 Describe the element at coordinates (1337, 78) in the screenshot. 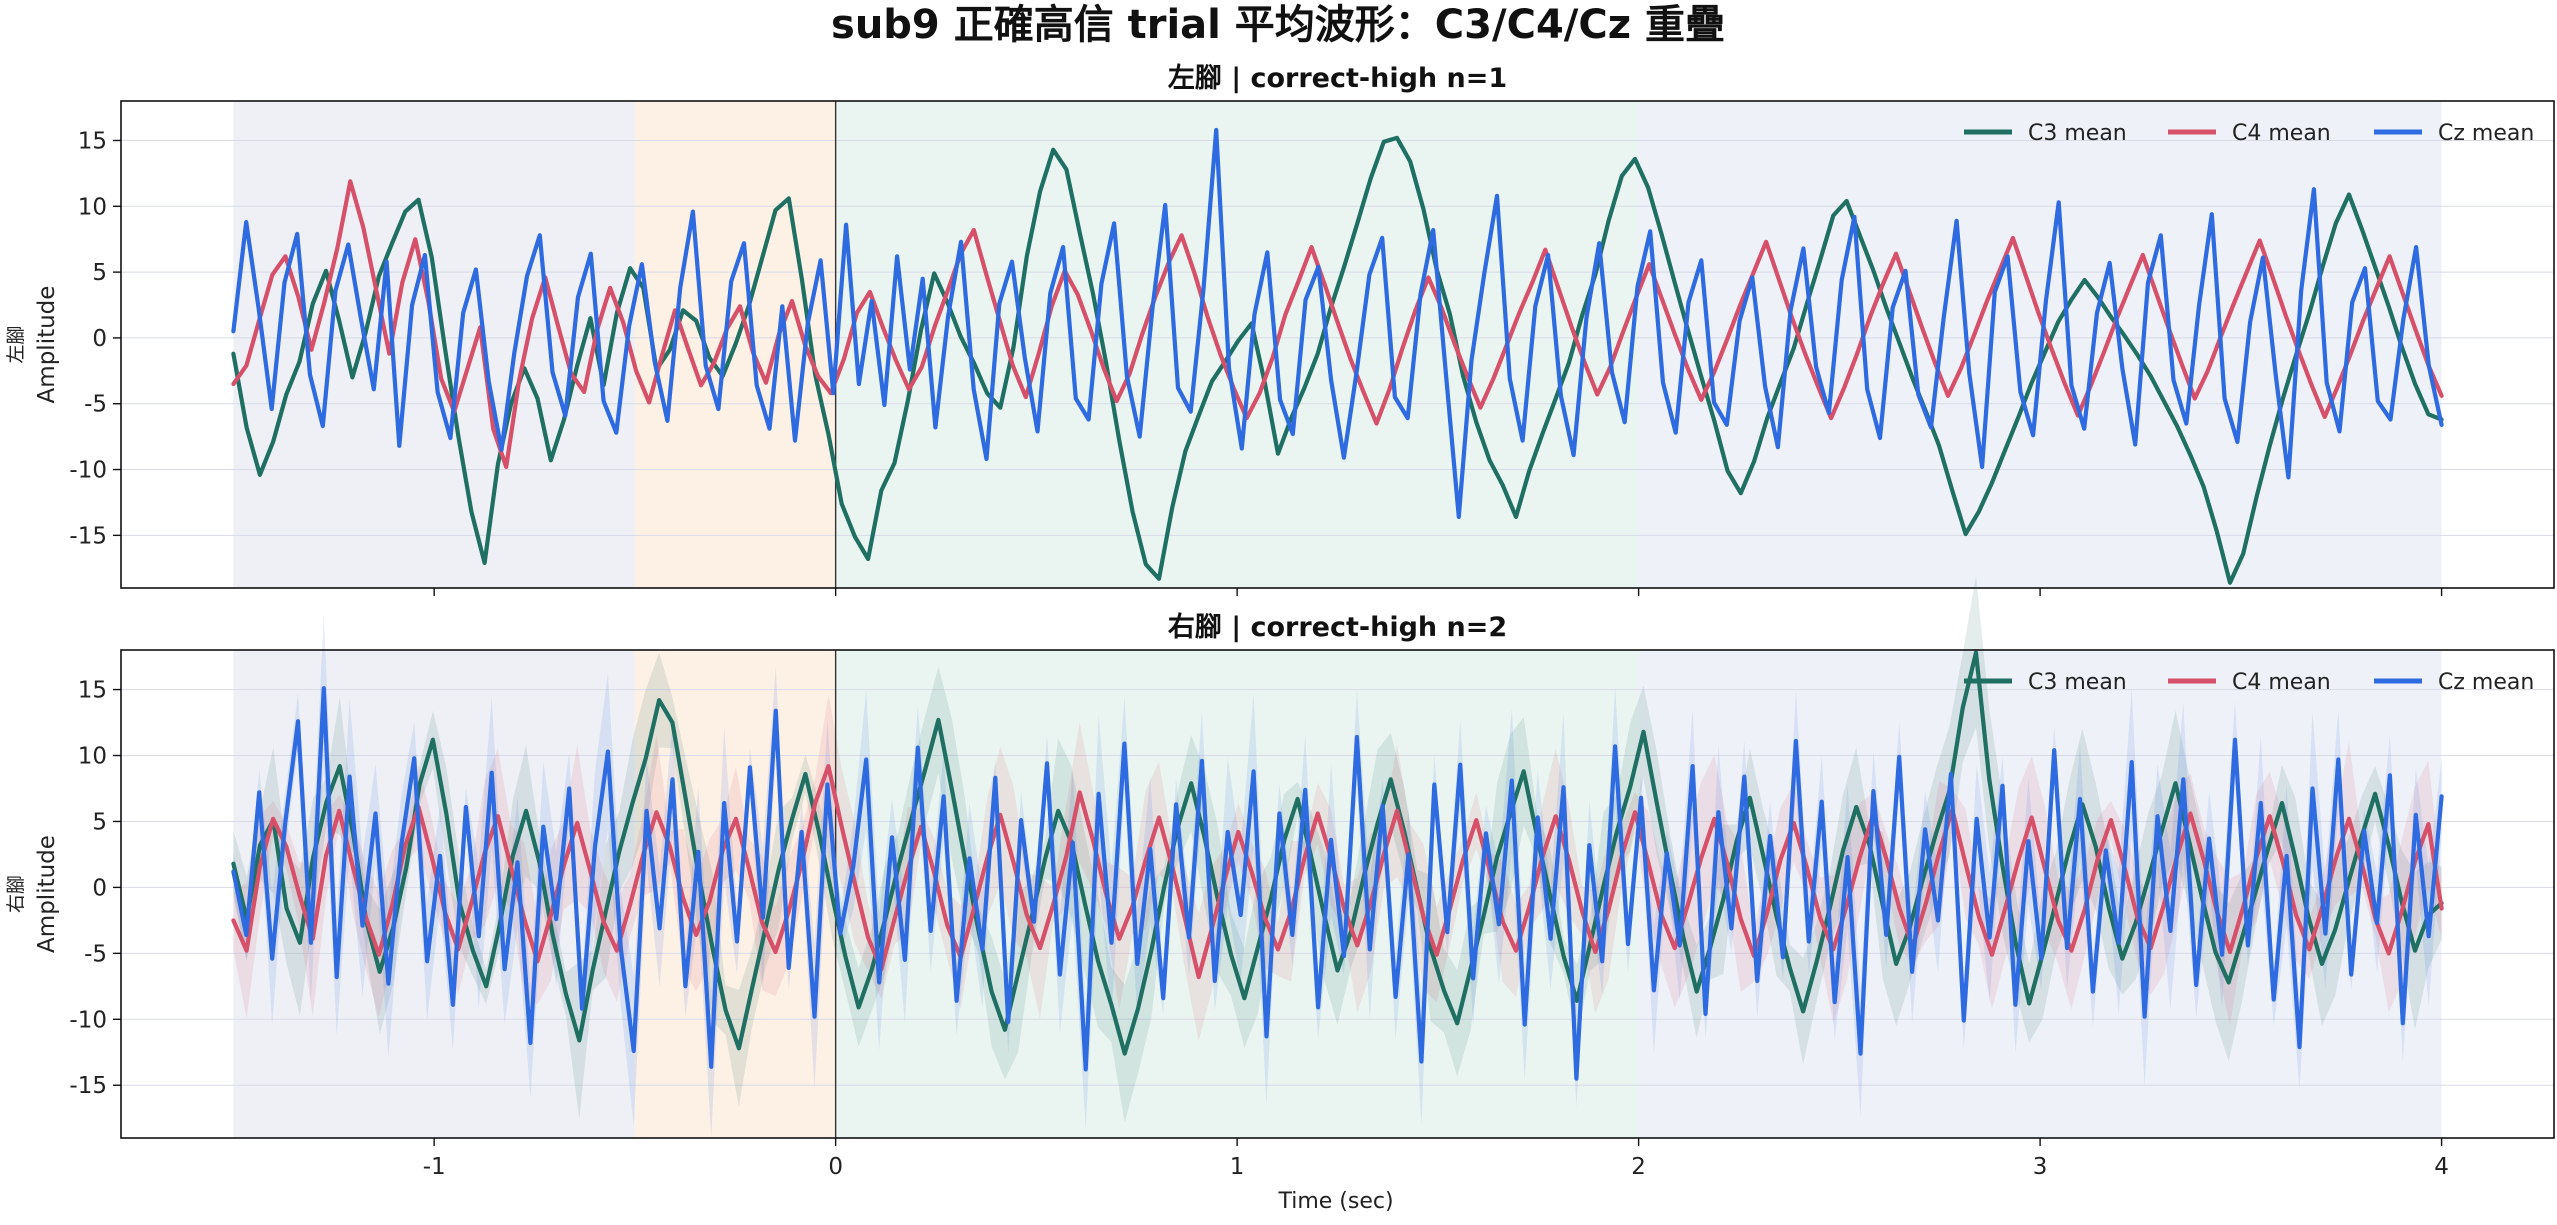

I see `panel-title: 左腳 | correct-high n=1` at that location.